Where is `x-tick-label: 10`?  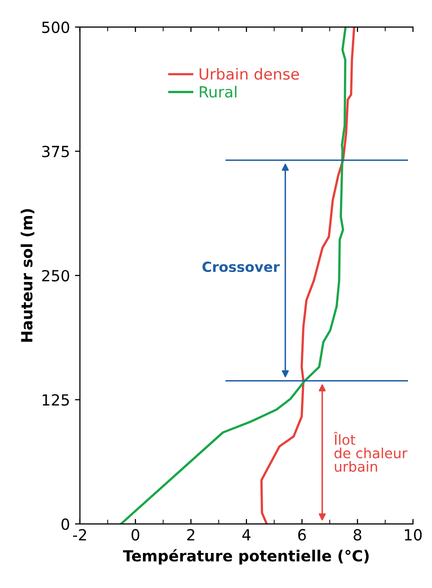
x-tick-label: 10 is located at coordinates (413, 535).